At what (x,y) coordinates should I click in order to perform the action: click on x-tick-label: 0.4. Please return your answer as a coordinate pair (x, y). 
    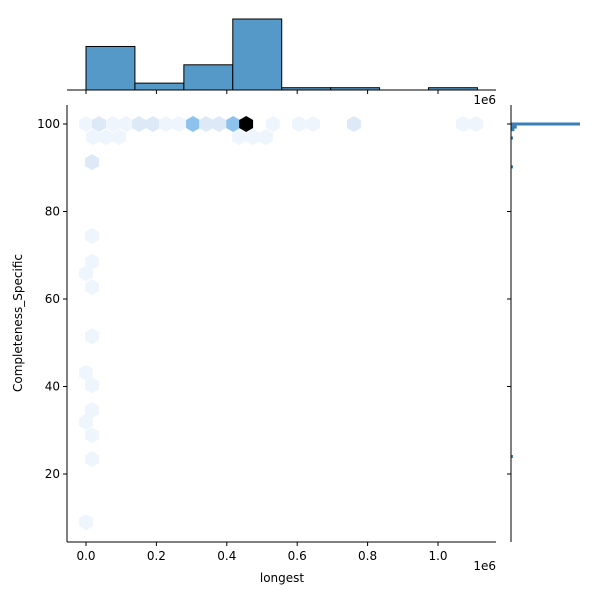
    Looking at the image, I should click on (226, 556).